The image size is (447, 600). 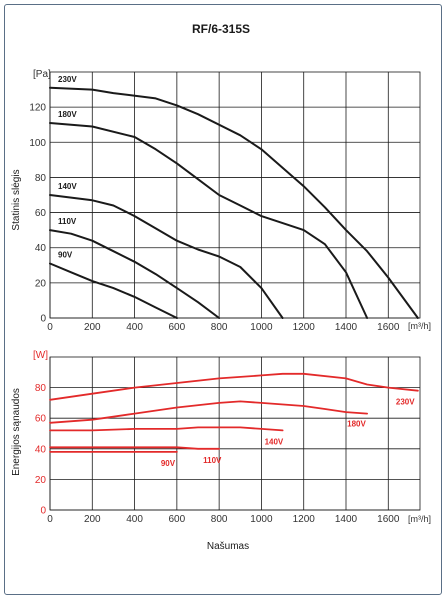 What do you see at coordinates (346, 327) in the screenshot?
I see `pressure-x-tick-label: 1400` at bounding box center [346, 327].